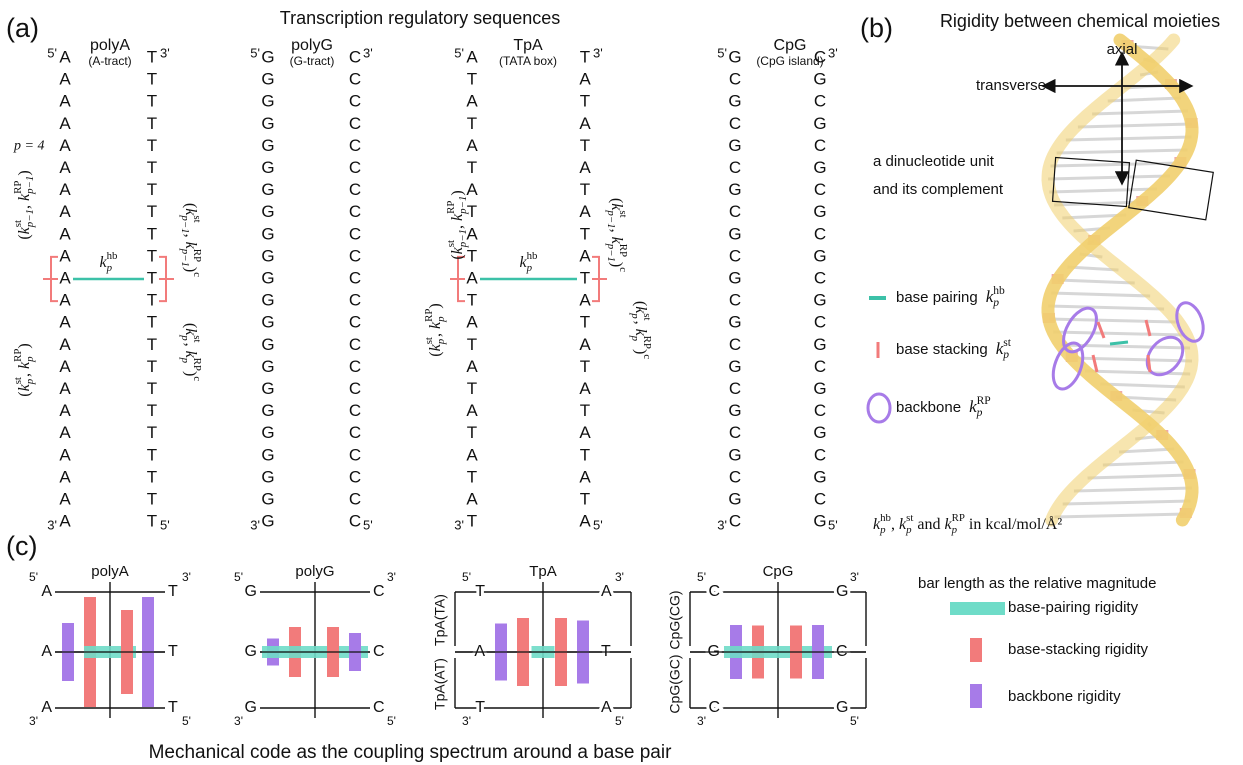 The width and height of the screenshot is (1243, 765). What do you see at coordinates (21, 546) in the screenshot?
I see `panel-label: (c)` at bounding box center [21, 546].